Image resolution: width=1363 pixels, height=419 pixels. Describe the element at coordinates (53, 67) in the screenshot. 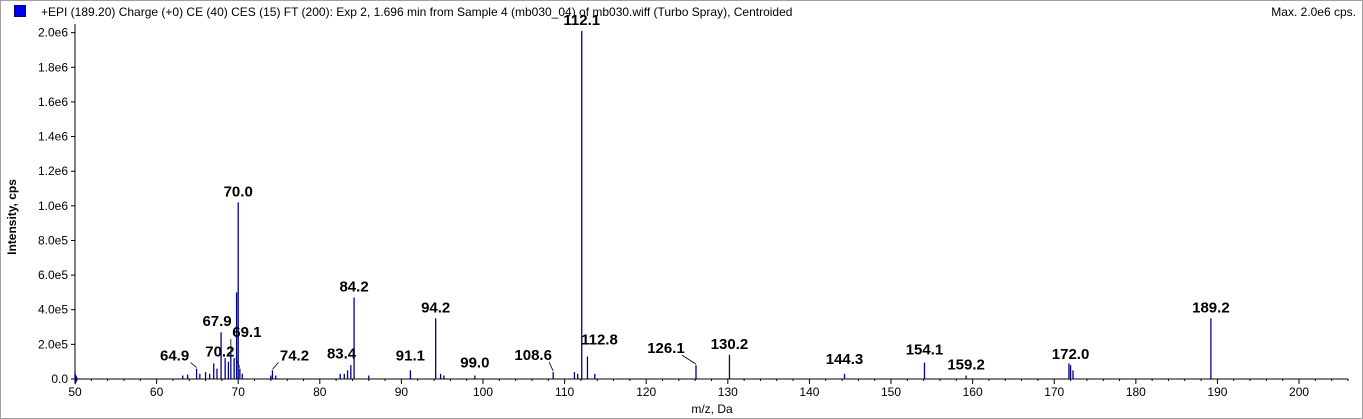

I see `y-tick-label: 1.8e6` at that location.